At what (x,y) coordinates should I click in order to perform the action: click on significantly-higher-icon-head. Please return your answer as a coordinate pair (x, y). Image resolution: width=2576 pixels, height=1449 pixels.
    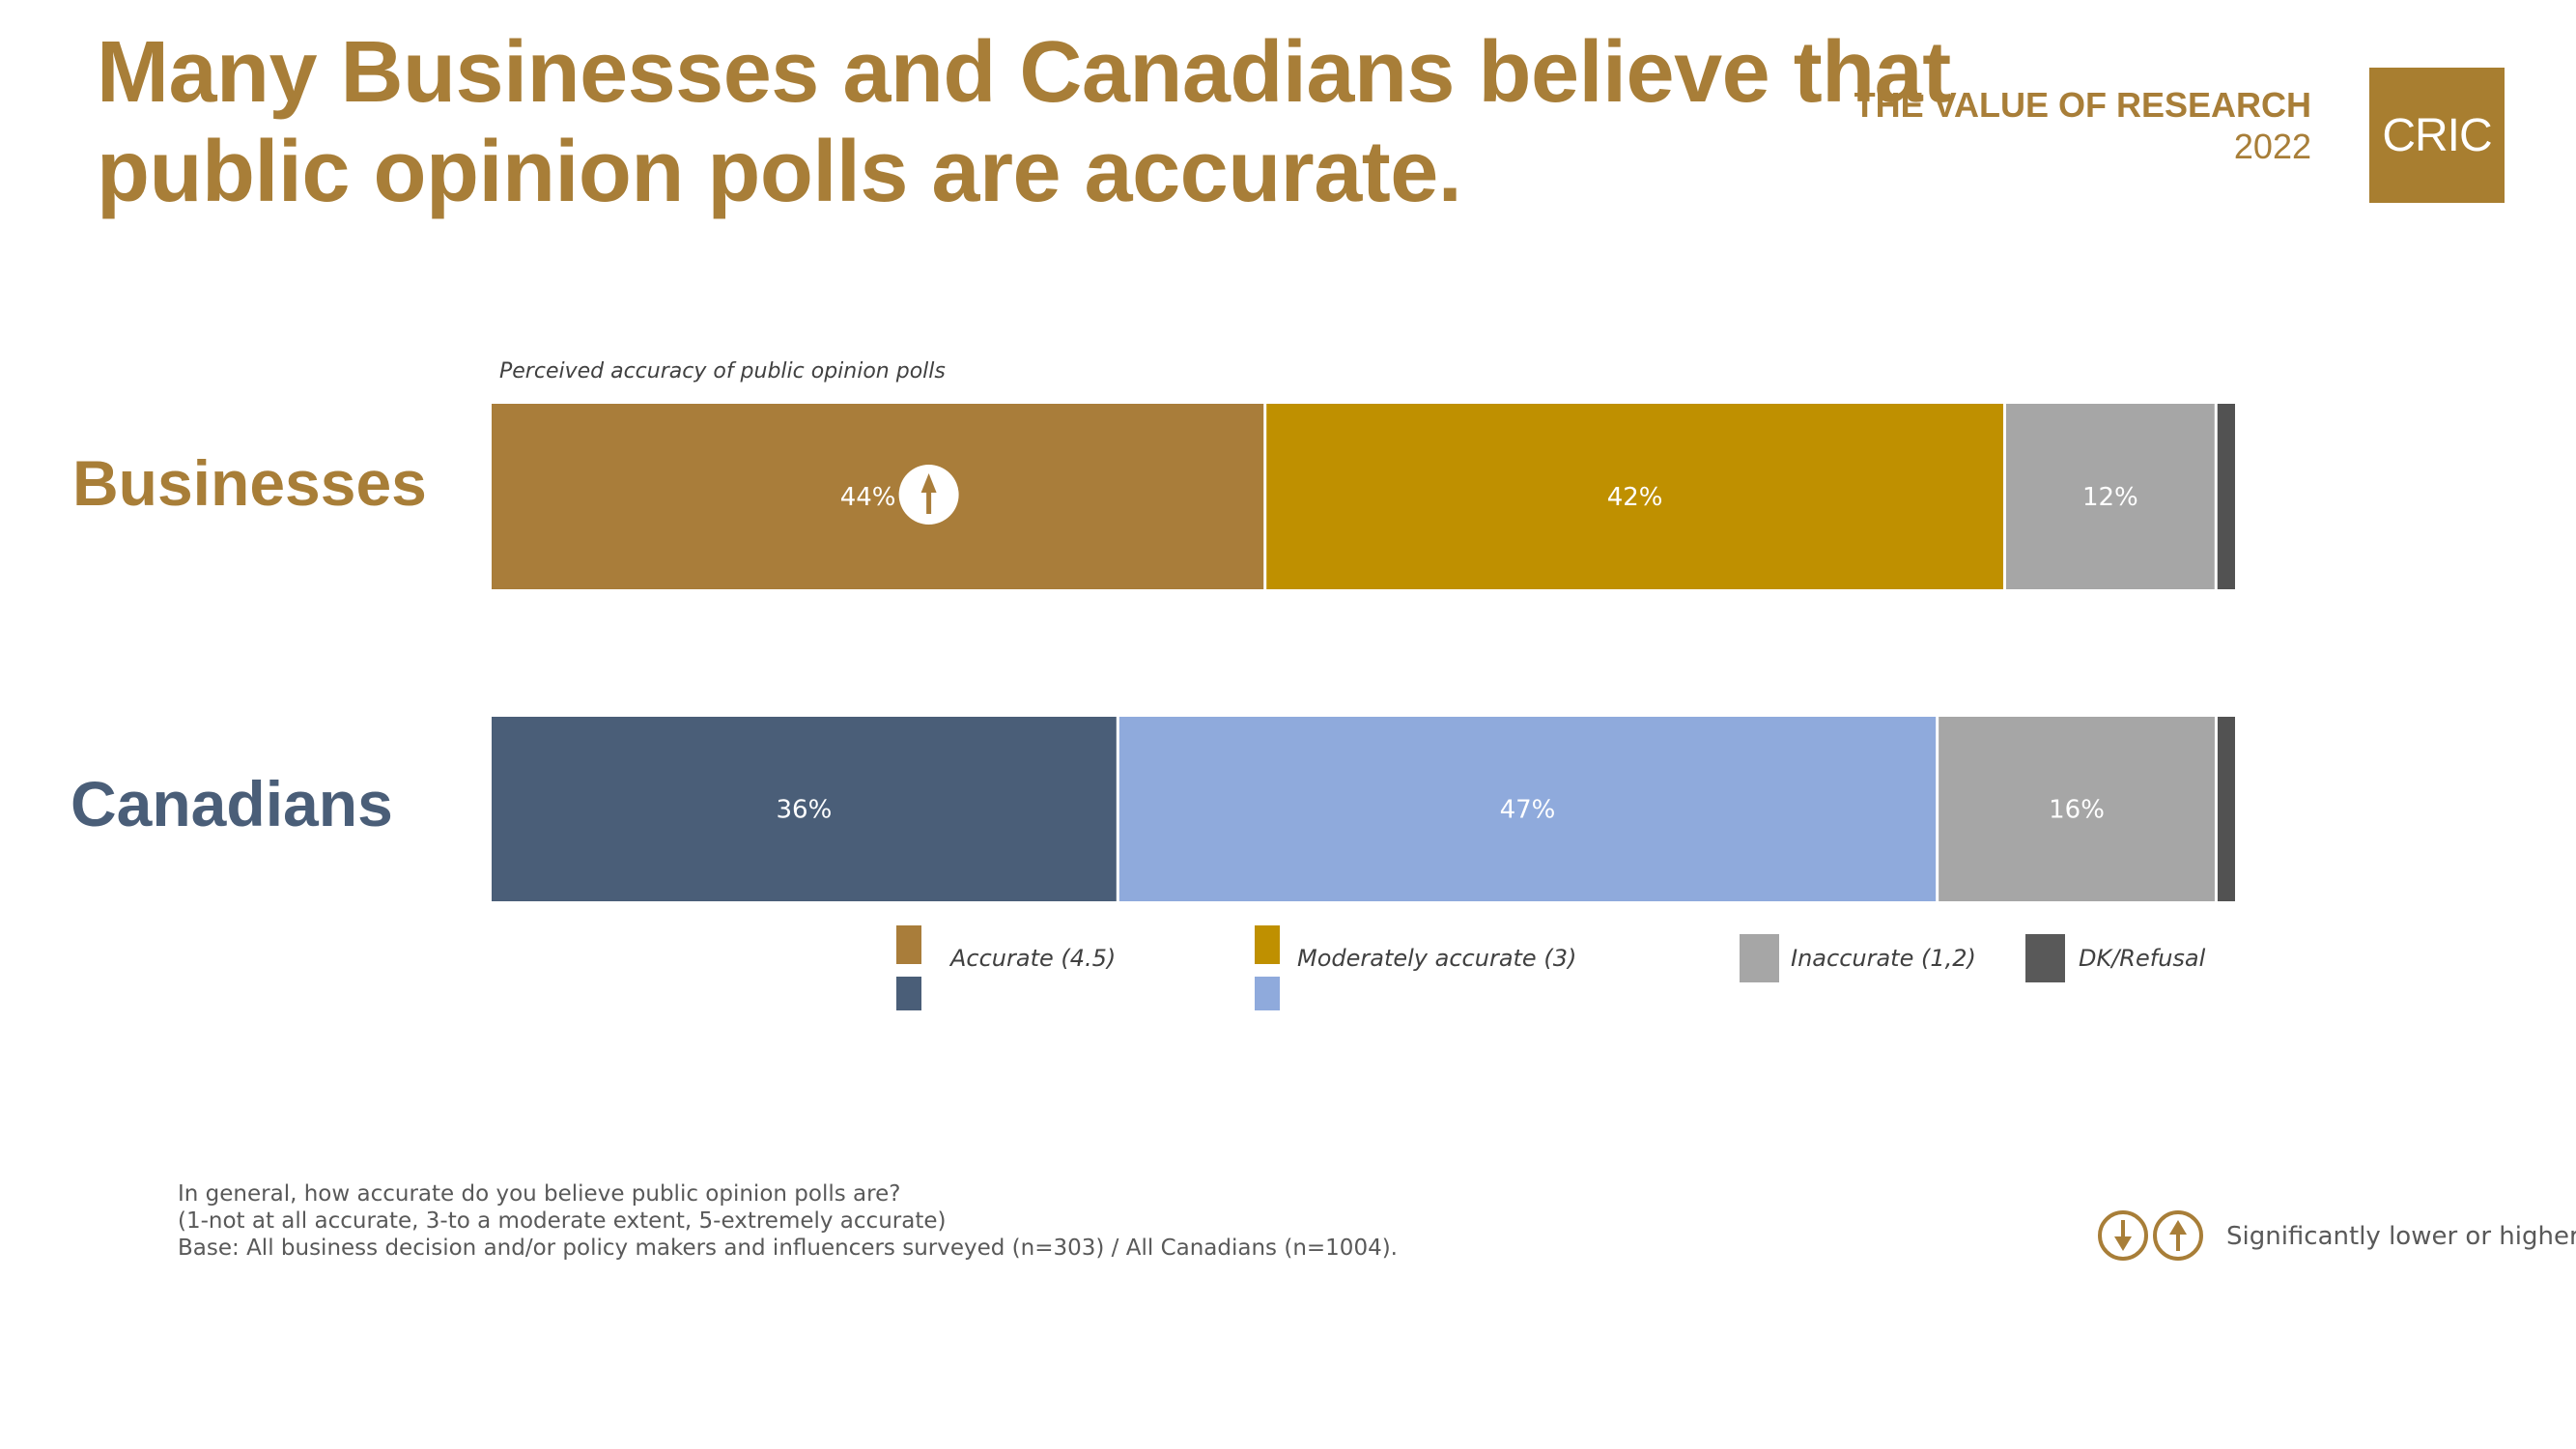
    Looking at the image, I should click on (928, 483).